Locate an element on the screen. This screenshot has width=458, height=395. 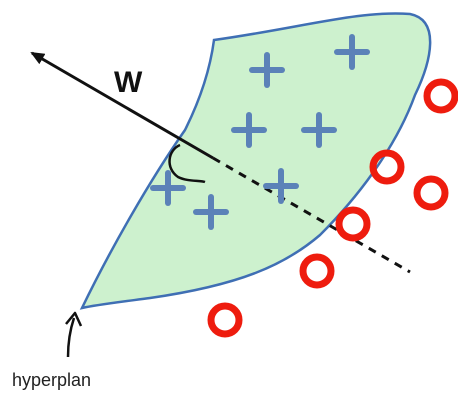
weight-vector-label: W is located at coordinates (128, 82).